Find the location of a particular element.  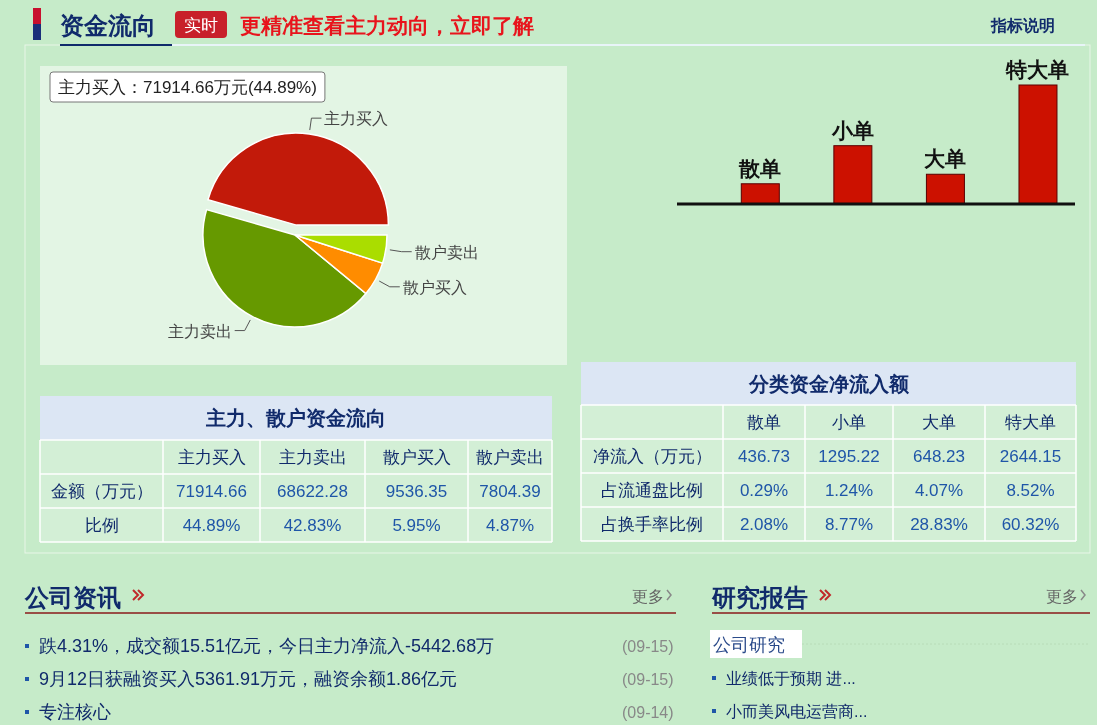

text: 跌4.31%，成交额15.51亿元，今日主力净流入-5442.68万 is located at coordinates (267, 646).